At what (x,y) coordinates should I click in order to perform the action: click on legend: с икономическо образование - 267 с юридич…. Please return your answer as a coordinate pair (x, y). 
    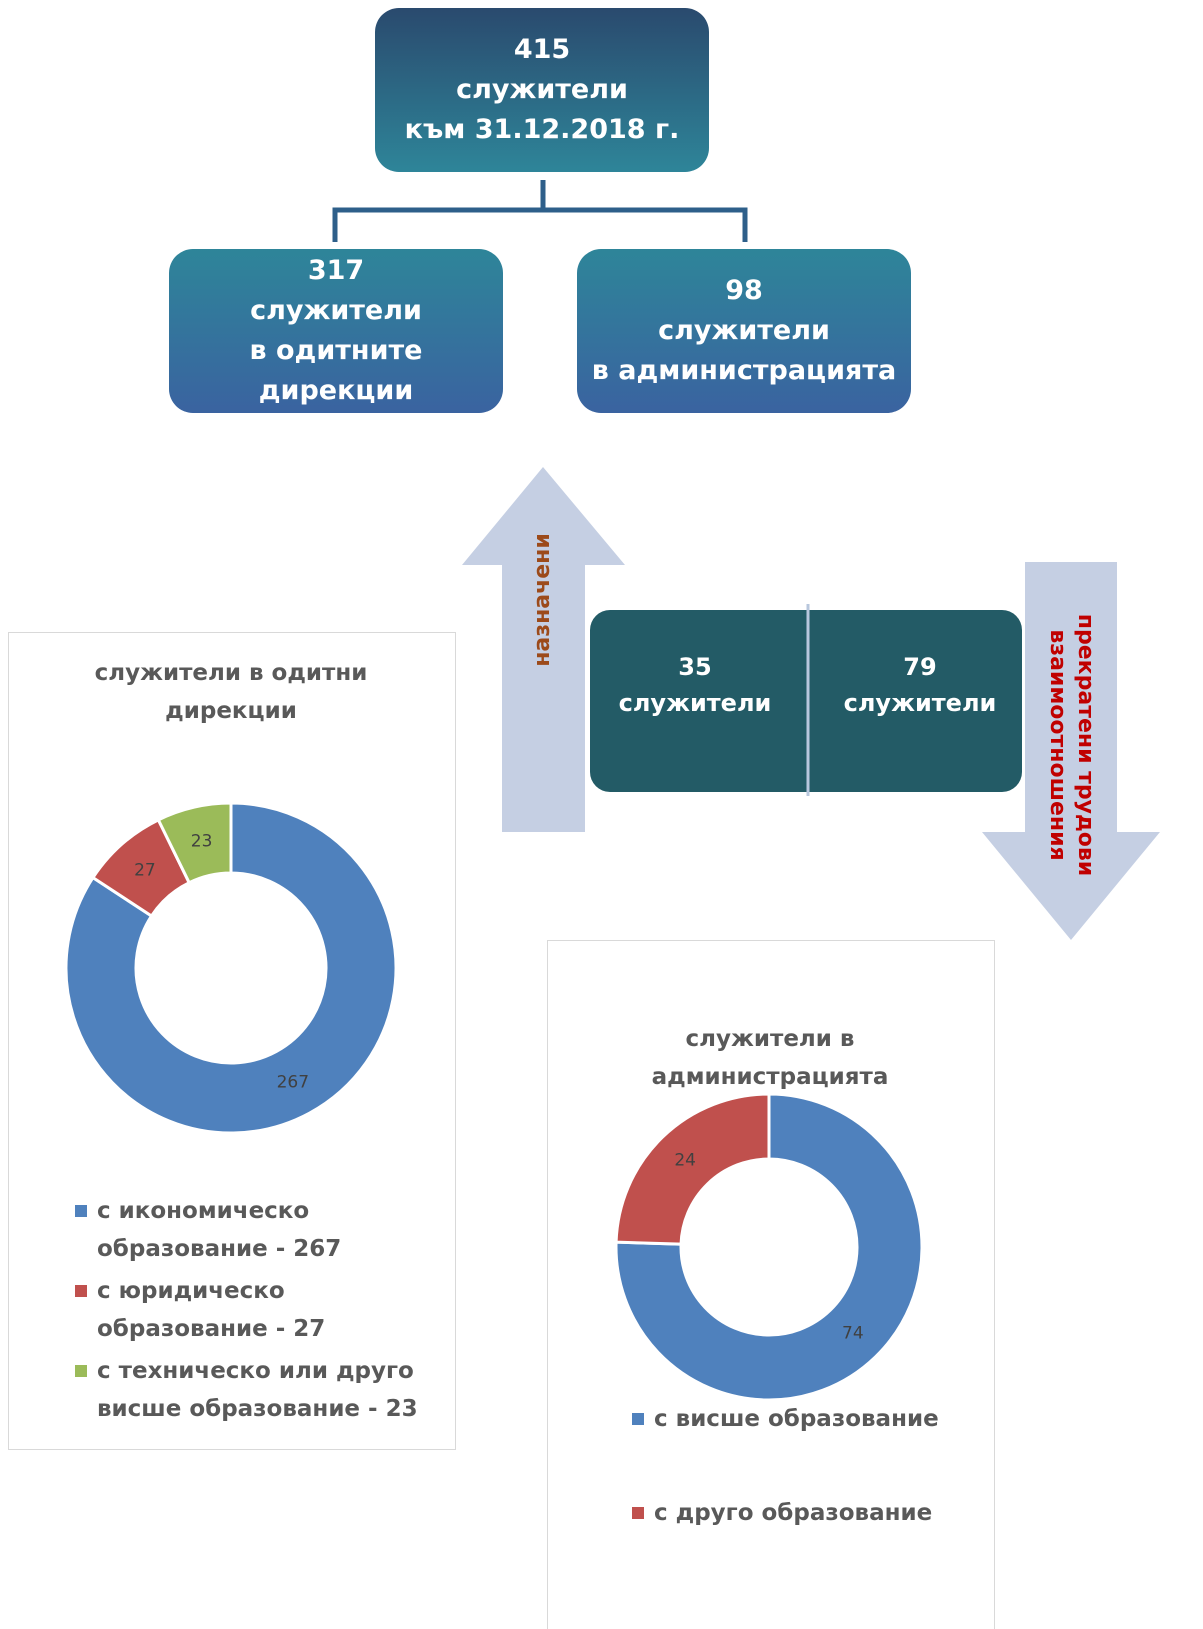
    Looking at the image, I should click on (255, 1310).